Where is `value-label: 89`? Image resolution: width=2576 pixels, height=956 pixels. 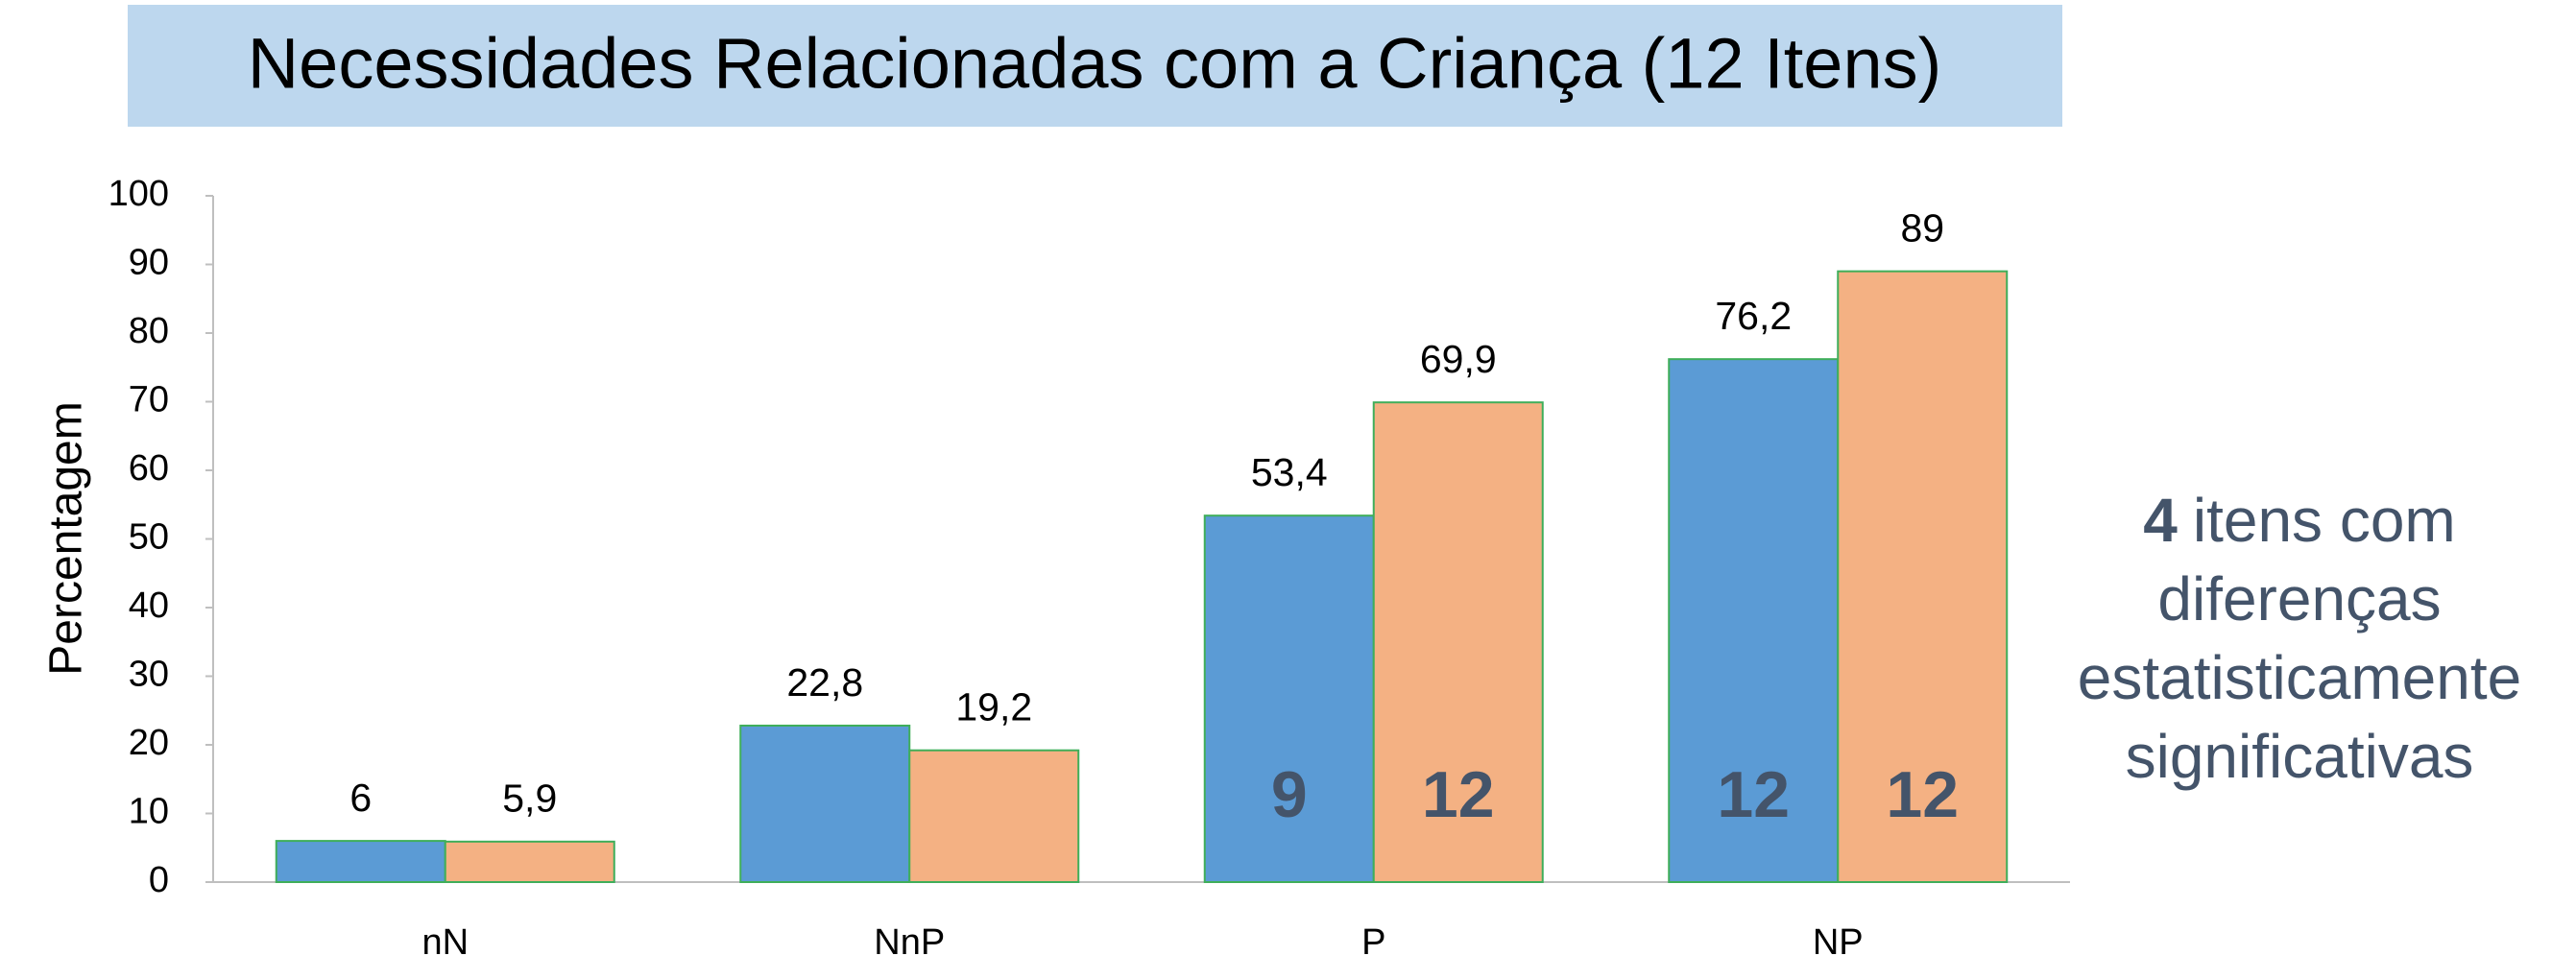
value-label: 89 is located at coordinates (1922, 227).